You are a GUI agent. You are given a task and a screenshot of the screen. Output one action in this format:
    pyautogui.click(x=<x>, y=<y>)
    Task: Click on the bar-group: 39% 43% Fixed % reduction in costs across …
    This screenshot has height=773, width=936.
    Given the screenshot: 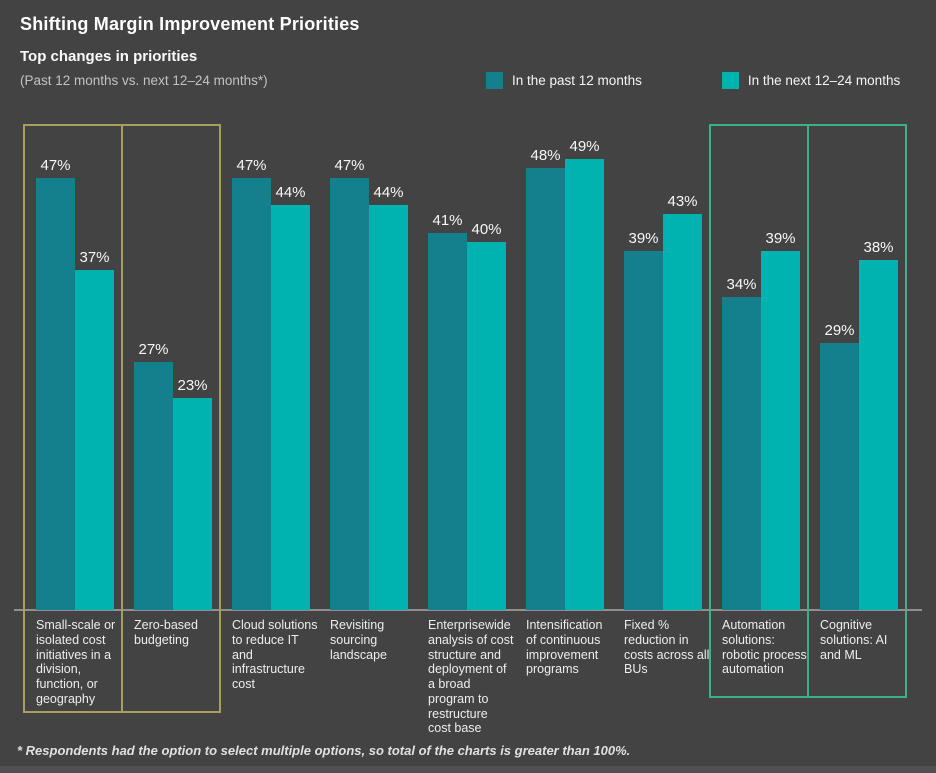 What is the action you would take?
    pyautogui.click(x=664, y=425)
    